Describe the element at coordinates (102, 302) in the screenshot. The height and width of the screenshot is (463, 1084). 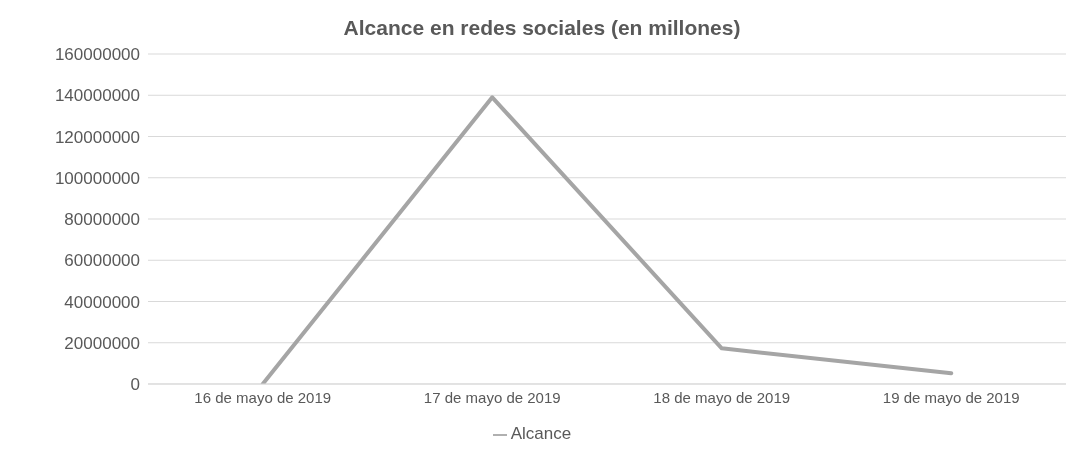
I see `y-tick-label: 40000000` at that location.